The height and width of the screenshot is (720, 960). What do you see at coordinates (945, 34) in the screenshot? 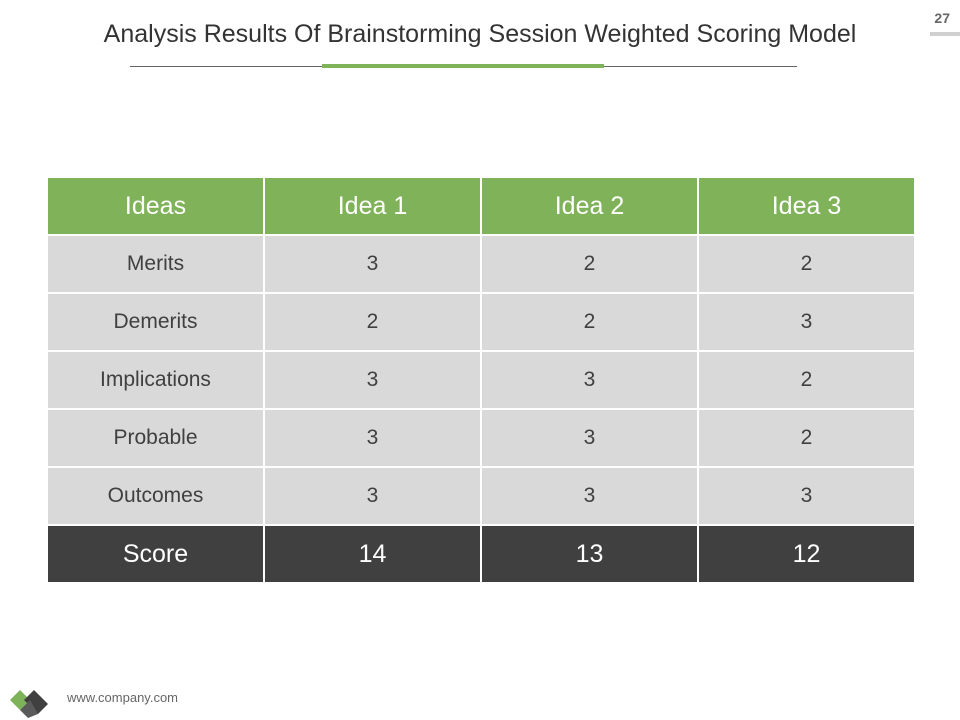
I see `page-number-bar` at bounding box center [945, 34].